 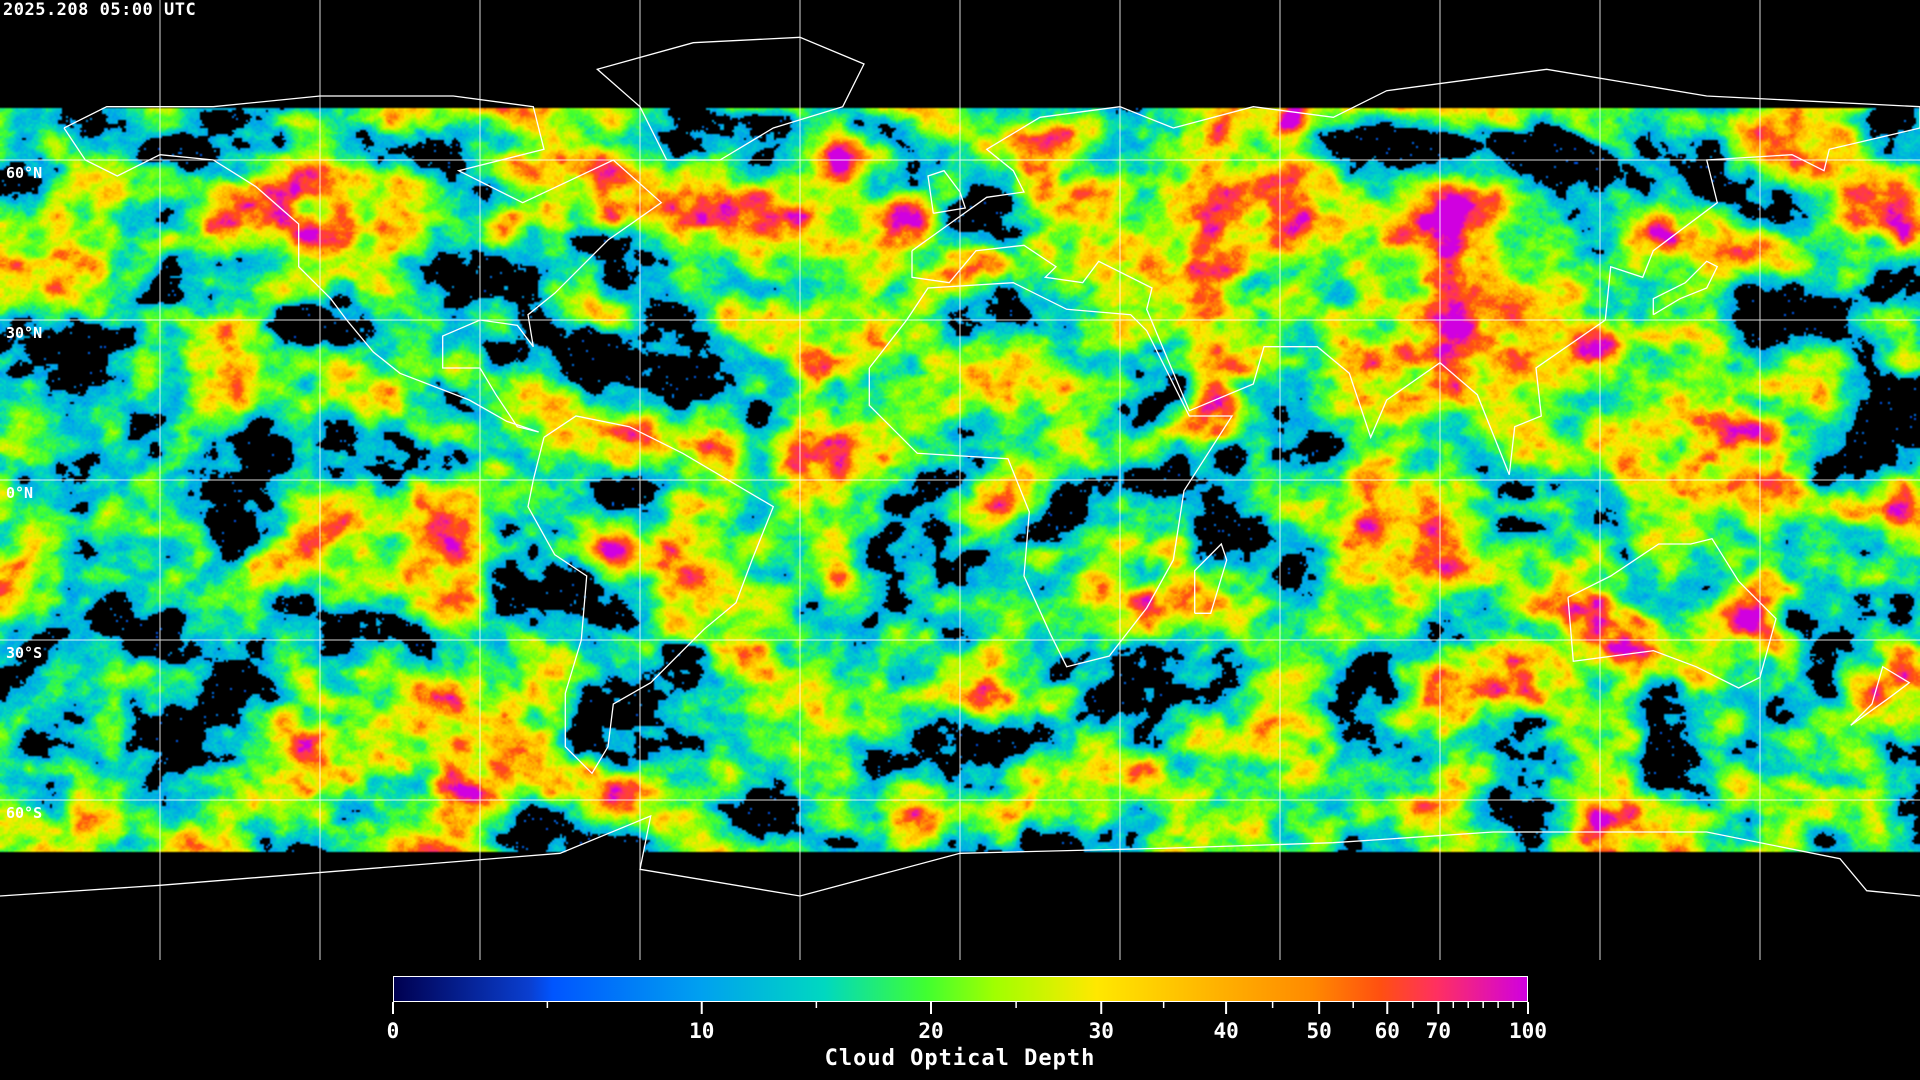 What do you see at coordinates (100, 10) in the screenshot?
I see `timestamp: 2025.208 05:00 UTC` at bounding box center [100, 10].